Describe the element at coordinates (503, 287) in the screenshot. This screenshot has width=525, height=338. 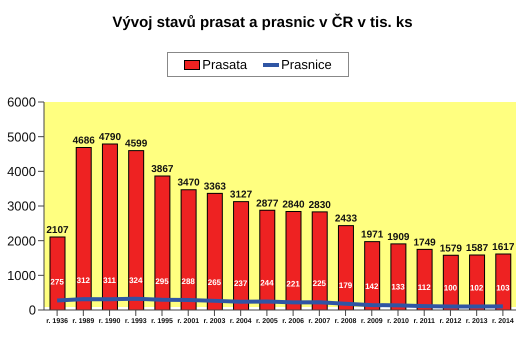
I see `data-label: 103` at that location.